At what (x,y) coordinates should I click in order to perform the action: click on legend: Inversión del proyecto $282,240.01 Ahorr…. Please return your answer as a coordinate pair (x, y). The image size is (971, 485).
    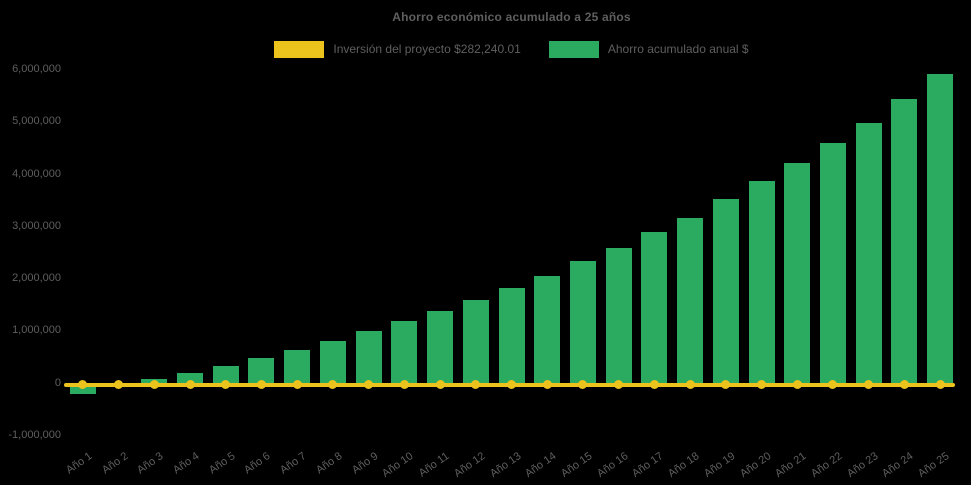
    Looking at the image, I should click on (511, 49).